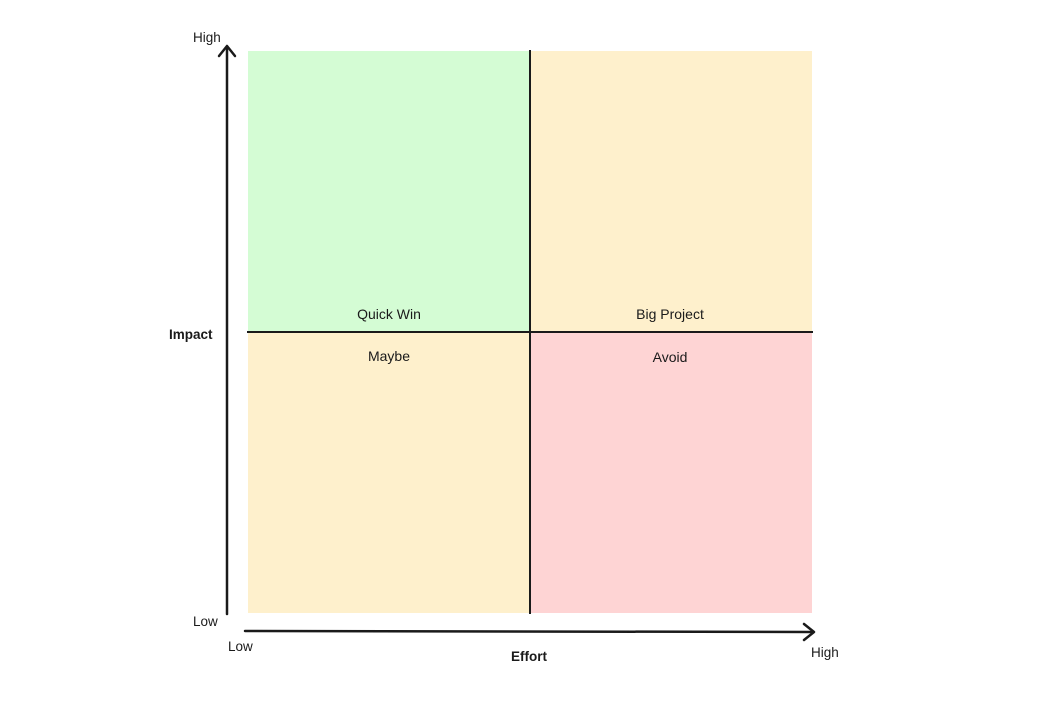 This screenshot has height=710, width=1062. I want to click on quadrant-maybe, so click(389, 472).